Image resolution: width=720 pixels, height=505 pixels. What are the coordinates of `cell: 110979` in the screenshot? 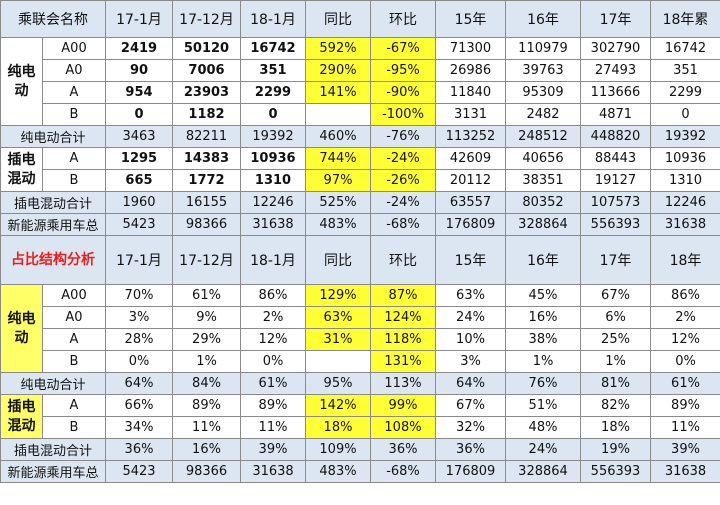 It's located at (543, 48).